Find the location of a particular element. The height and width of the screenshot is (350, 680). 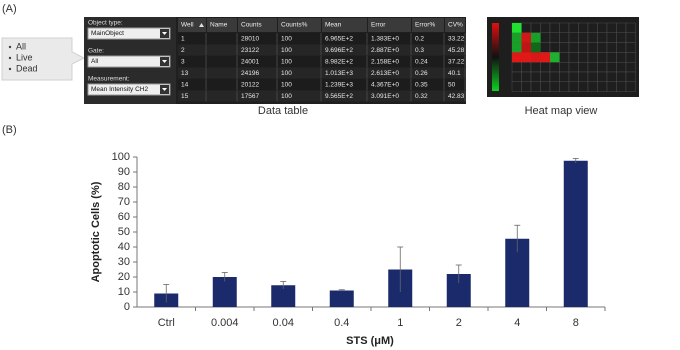

table-cell: 45.28 is located at coordinates (456, 50).